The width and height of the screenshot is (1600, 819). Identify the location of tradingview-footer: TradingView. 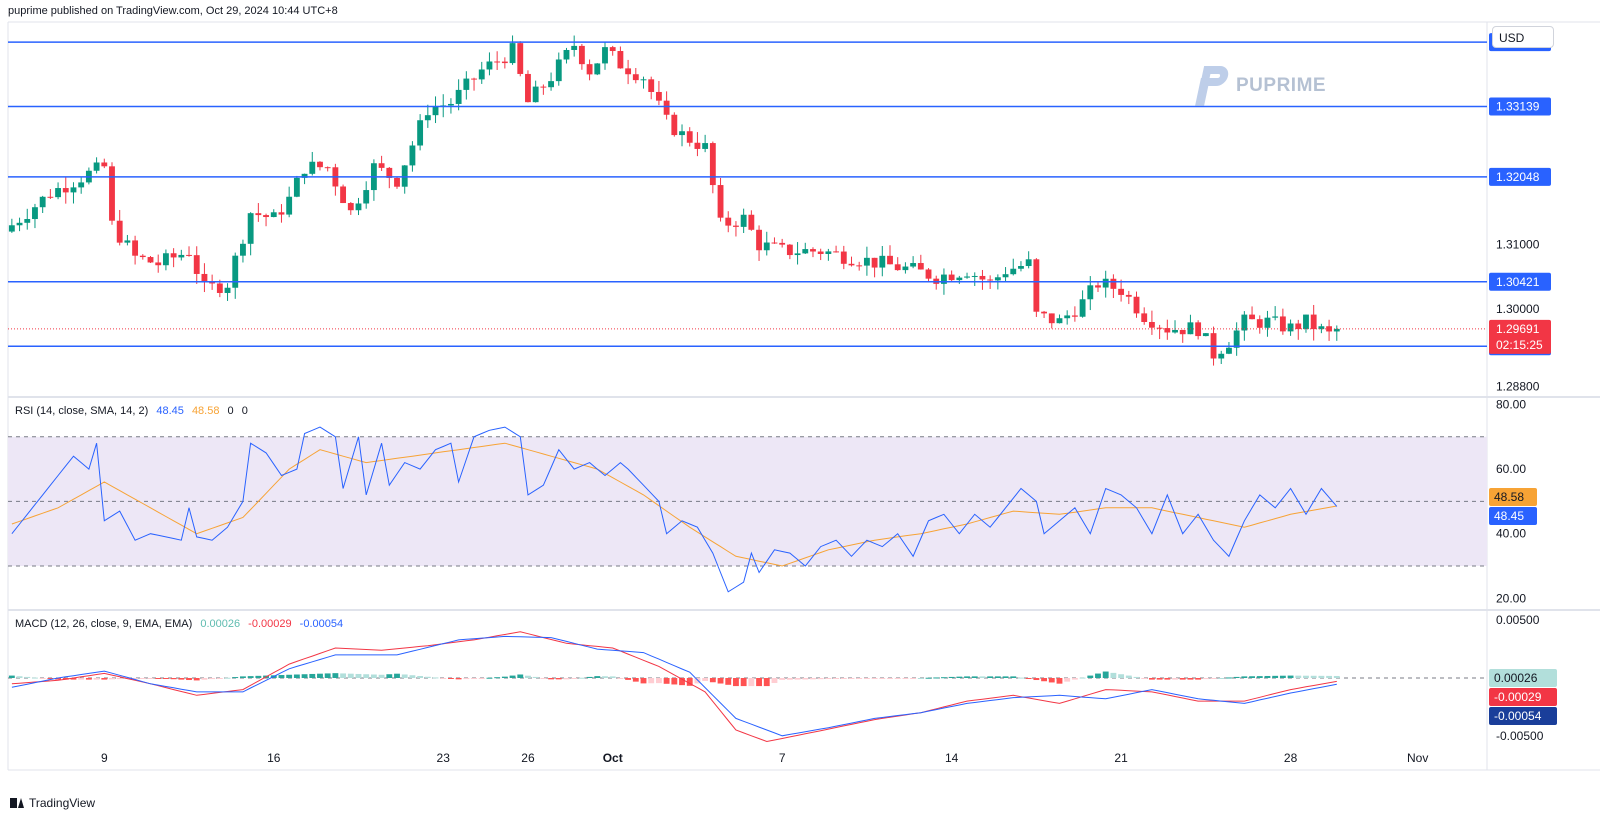
(52, 803).